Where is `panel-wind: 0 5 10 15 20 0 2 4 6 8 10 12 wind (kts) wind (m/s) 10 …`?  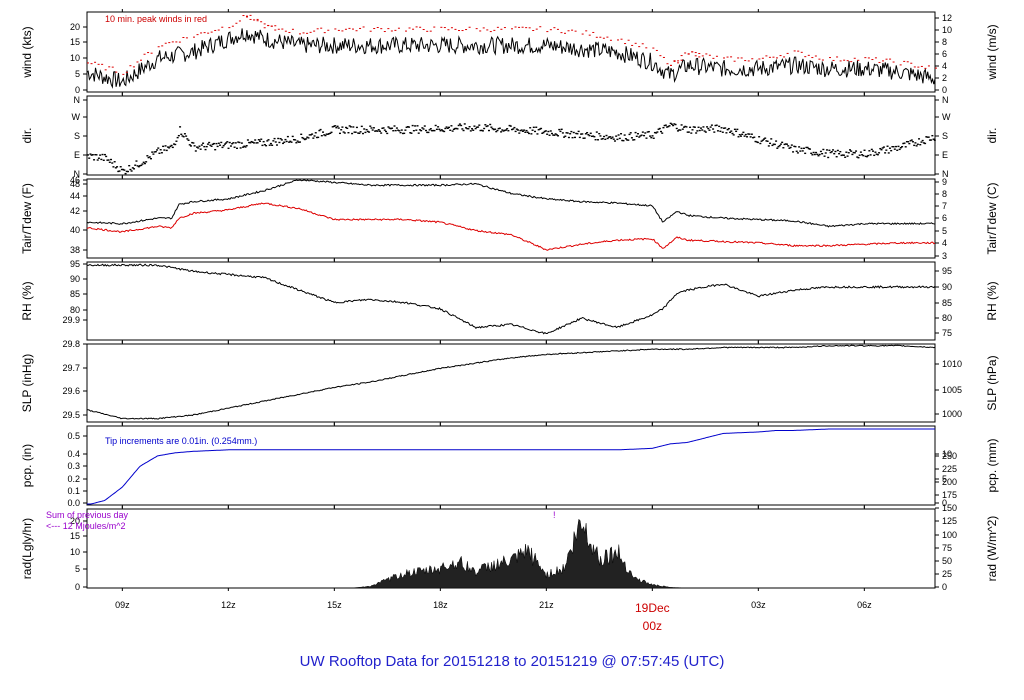 panel-wind: 0 5 10 15 20 0 2 4 6 8 10 12 wind (kts) wind (m/s) 10 … is located at coordinates (509, 52).